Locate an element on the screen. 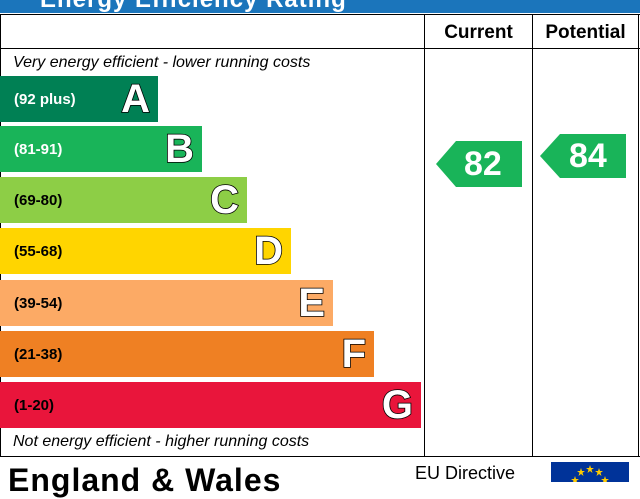 The width and height of the screenshot is (640, 499). region-label: England & Wales is located at coordinates (145, 480).